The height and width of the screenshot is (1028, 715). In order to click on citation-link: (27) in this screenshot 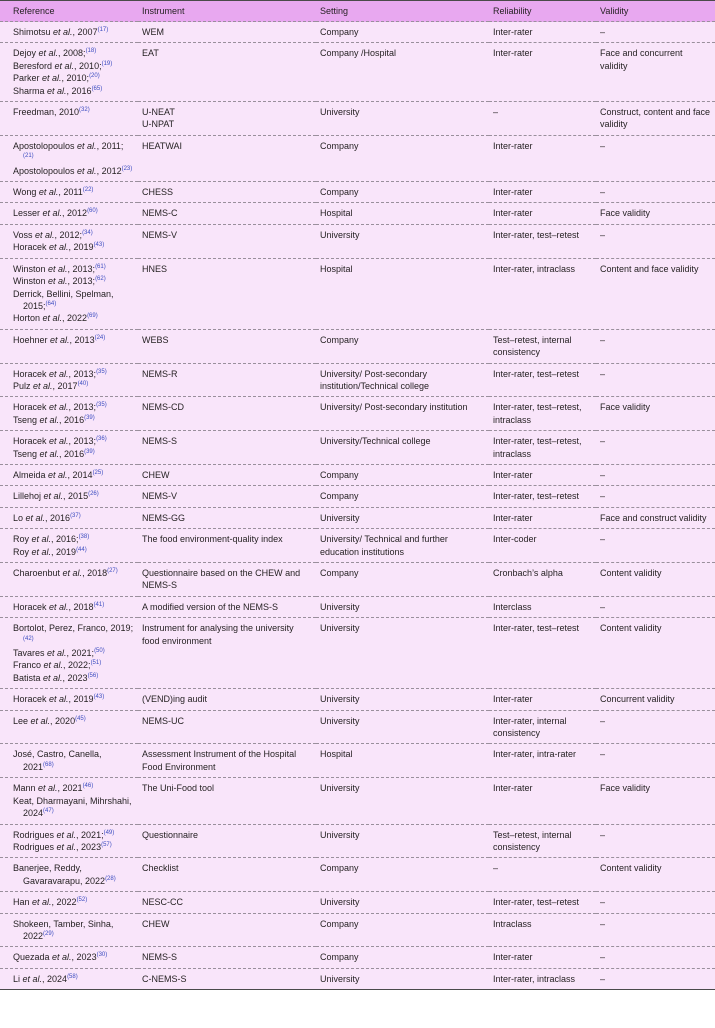, I will do `click(112, 571)`.